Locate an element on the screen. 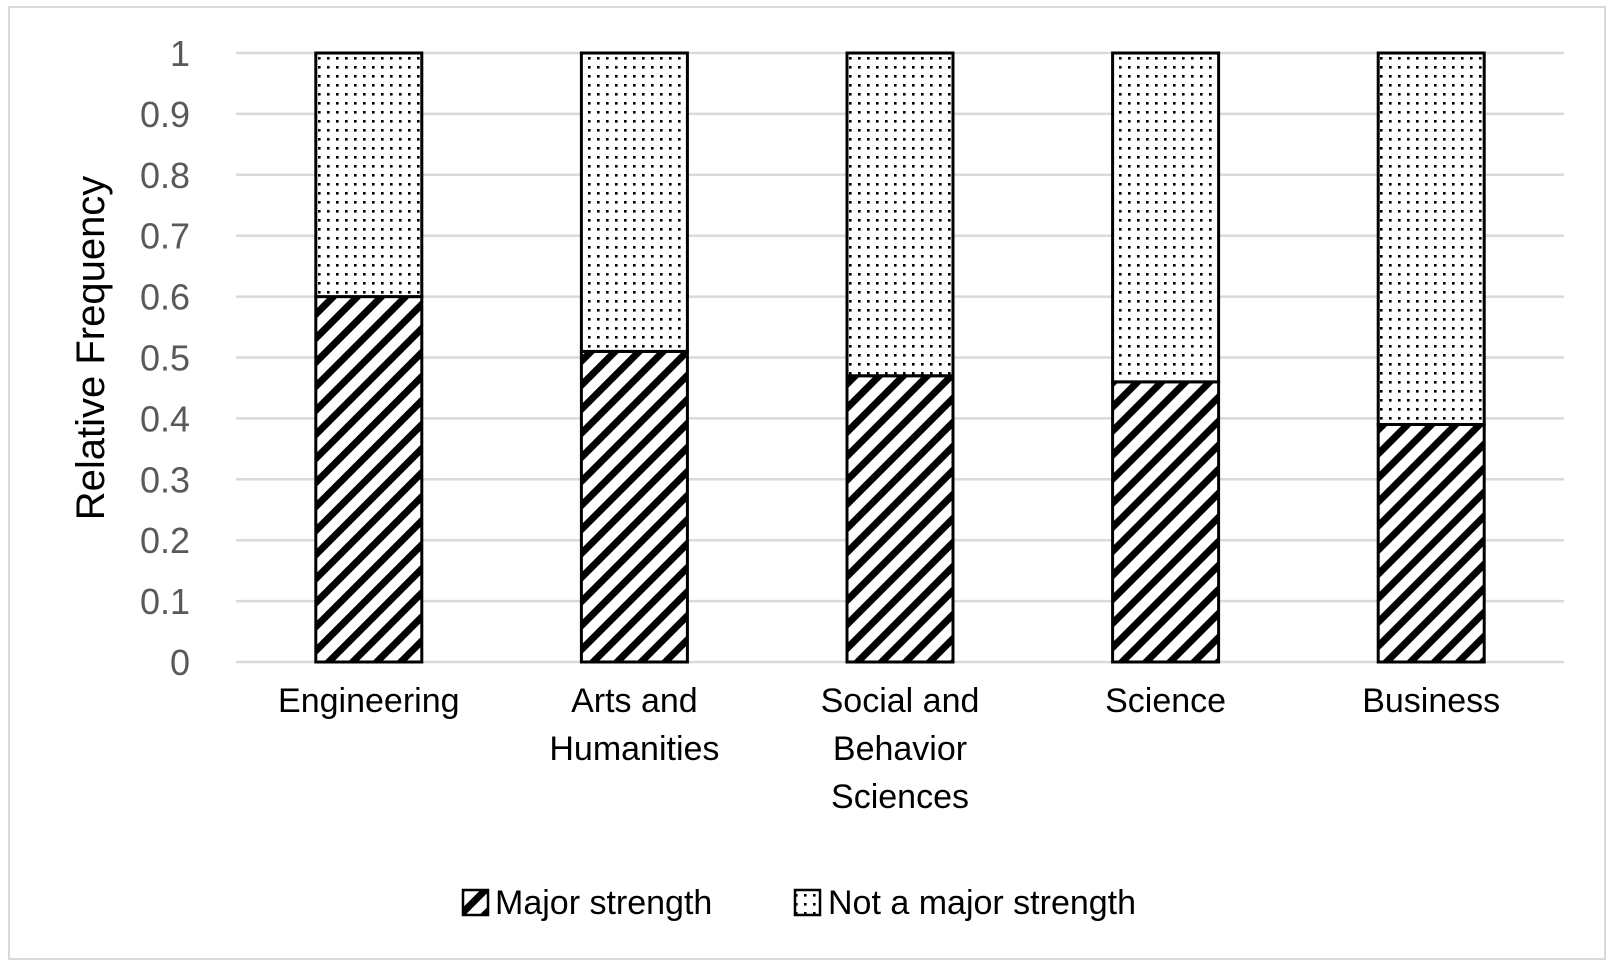 This screenshot has height=970, width=1616. y-tick-label: 0.7 is located at coordinates (165, 236).